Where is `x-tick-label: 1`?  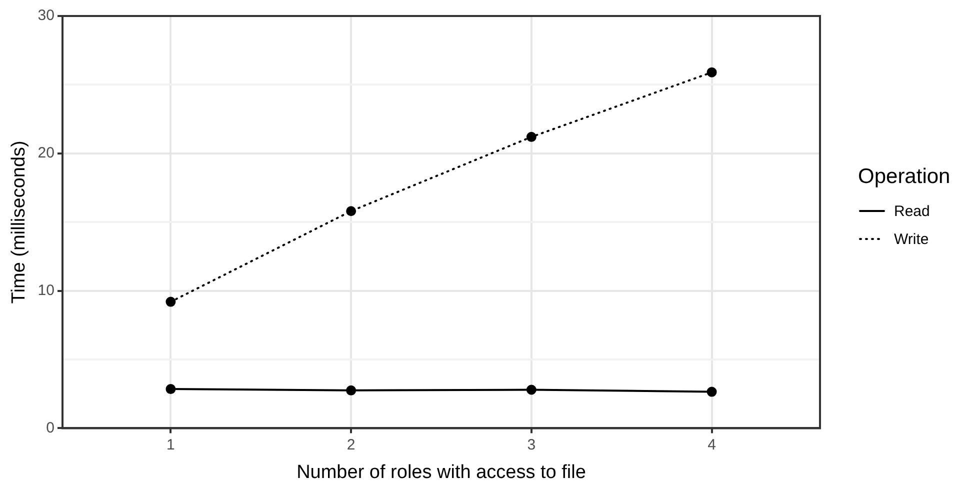
x-tick-label: 1 is located at coordinates (170, 445).